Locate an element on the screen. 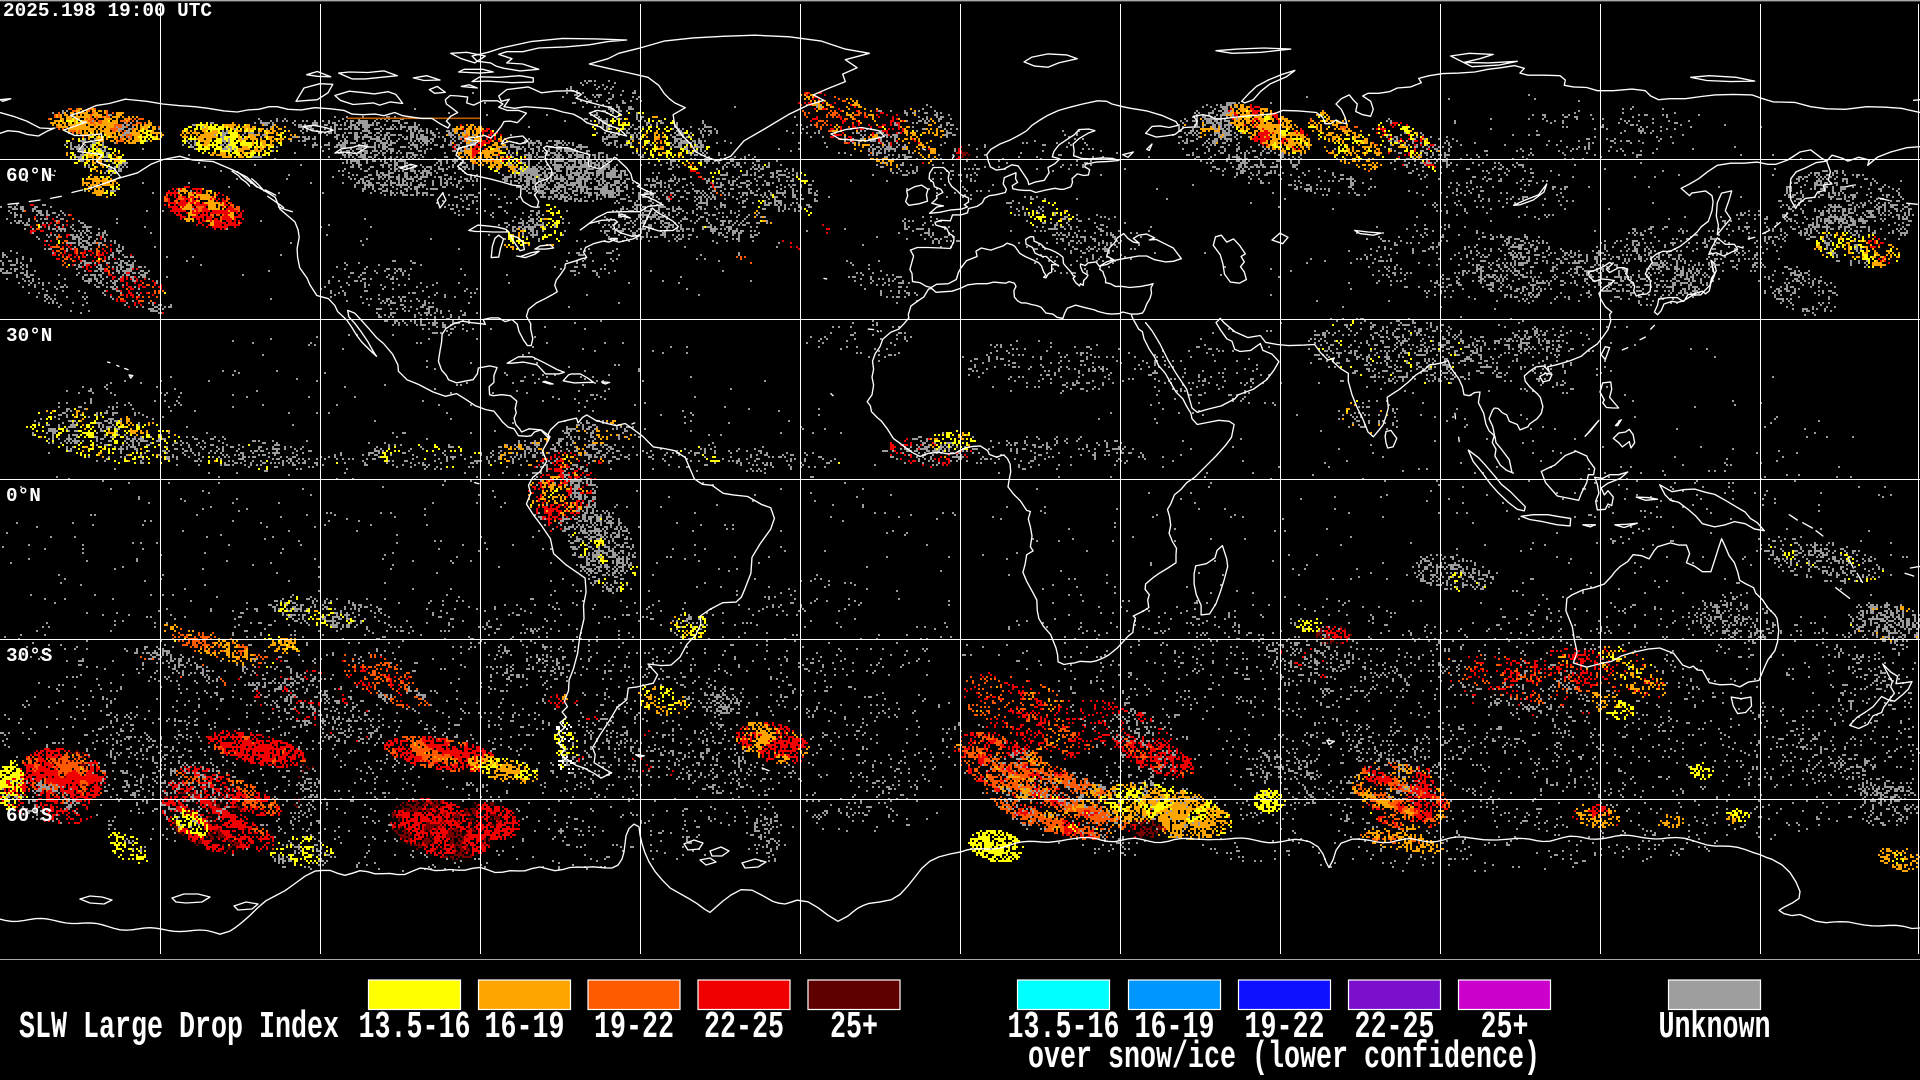 The image size is (1920, 1080). svg-text: 2025.198 19:00 UTC is located at coordinates (107, 11).